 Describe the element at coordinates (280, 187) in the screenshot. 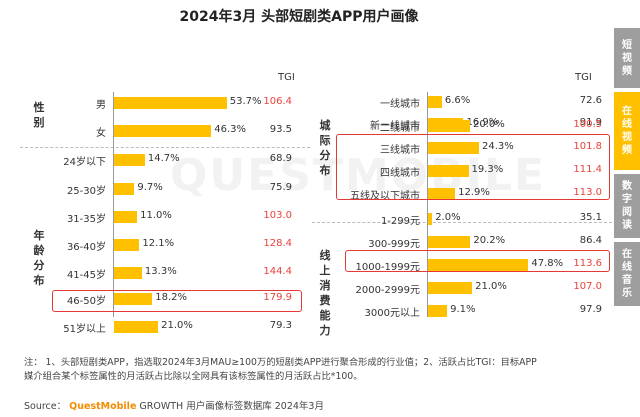

I see `tgi-value: 75.9` at that location.